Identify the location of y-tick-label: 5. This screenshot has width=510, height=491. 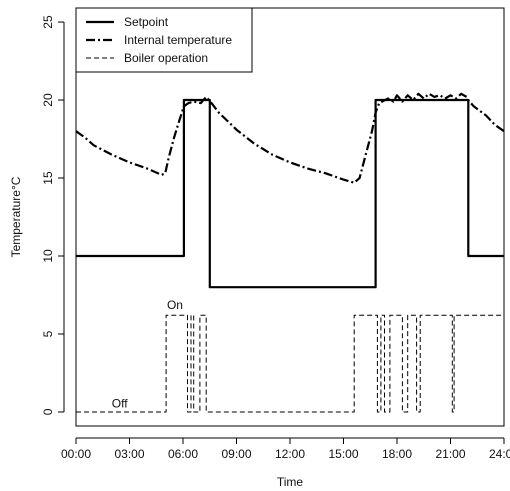
(48, 333).